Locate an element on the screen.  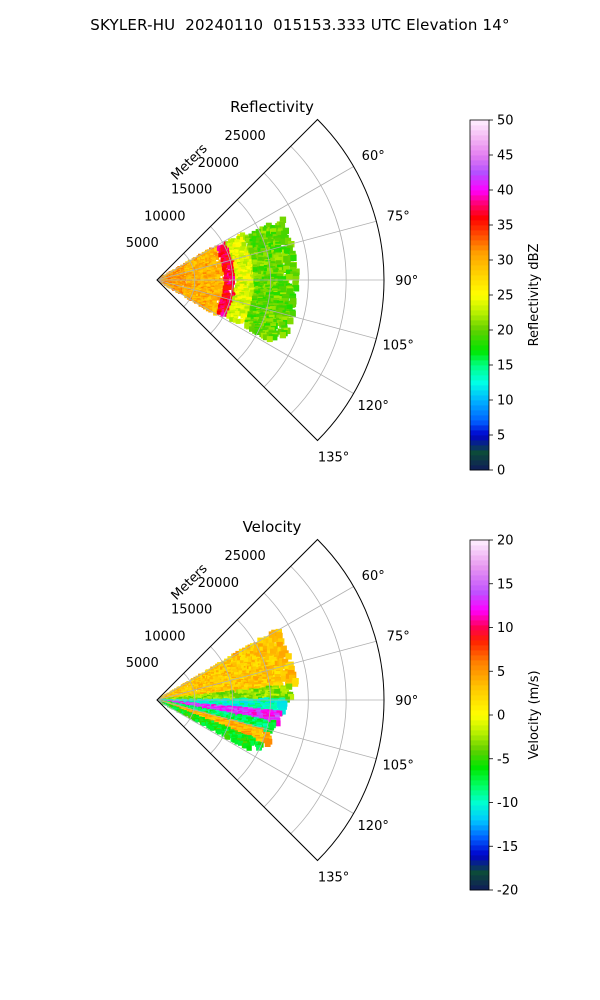
azimuth-tick-label: 60° is located at coordinates (373, 576).